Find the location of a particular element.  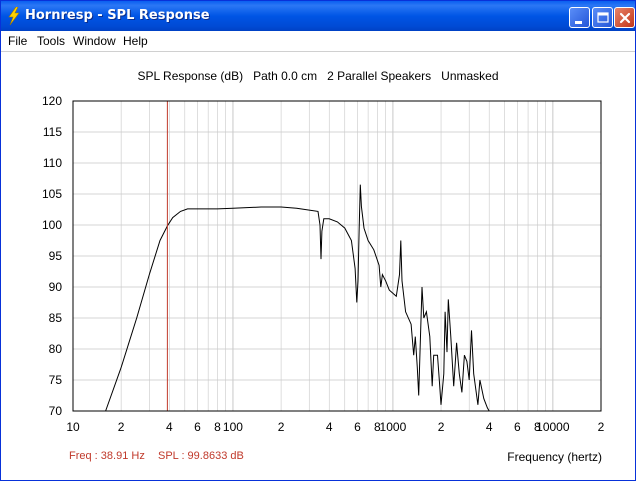

y-tick-label: 110 is located at coordinates (52, 163).